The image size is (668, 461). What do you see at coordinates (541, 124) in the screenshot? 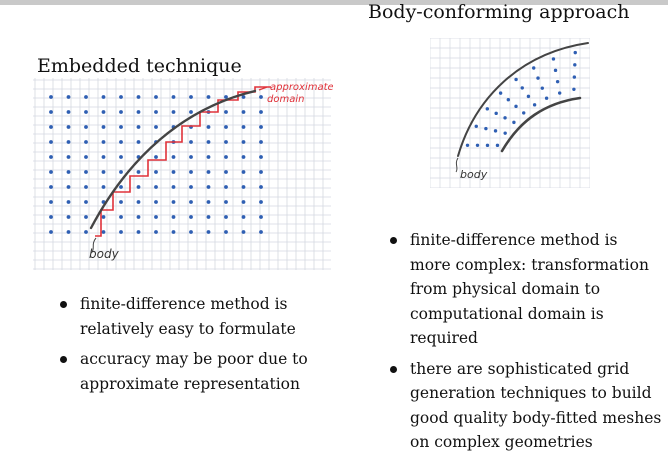
I see `body-surface-curve` at bounding box center [541, 124].